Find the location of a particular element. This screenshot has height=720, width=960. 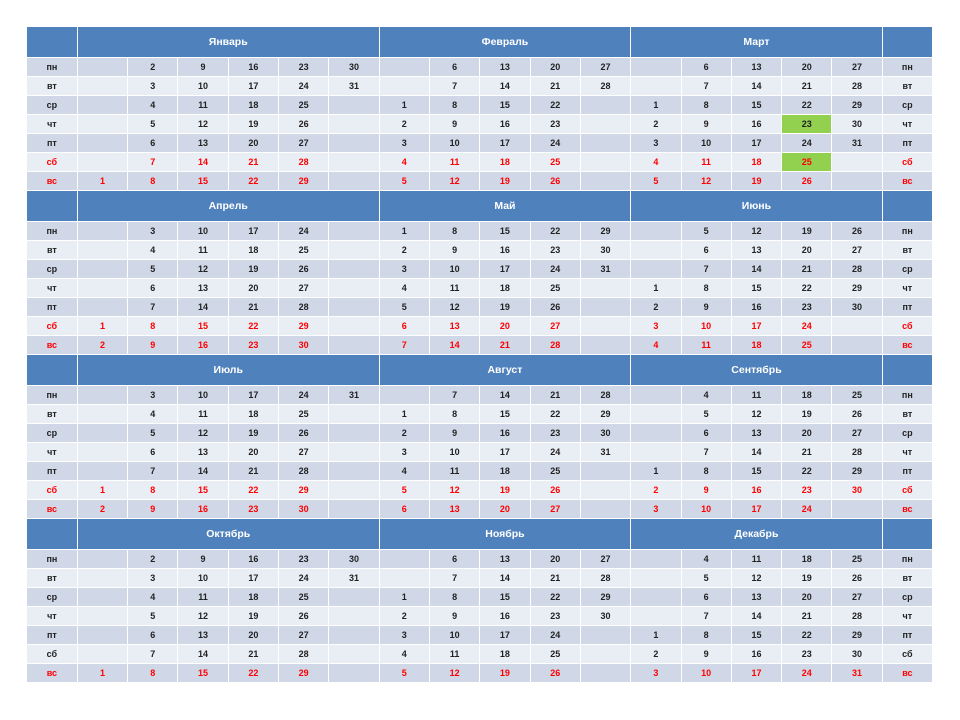

day-cell: 7 is located at coordinates (706, 269).